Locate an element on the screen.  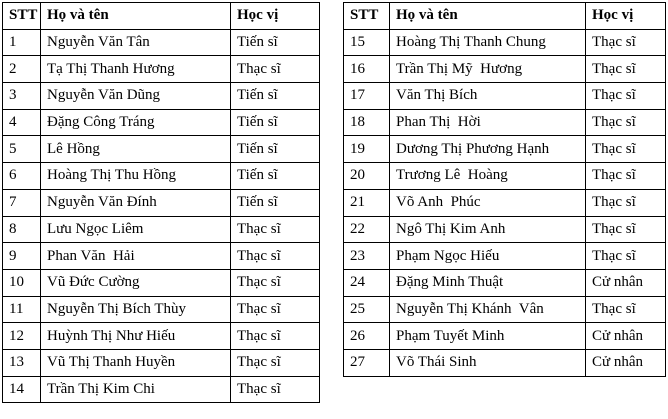
table-row: 20 Trương Lê Hoàng Thạc sĩ is located at coordinates (504, 176).